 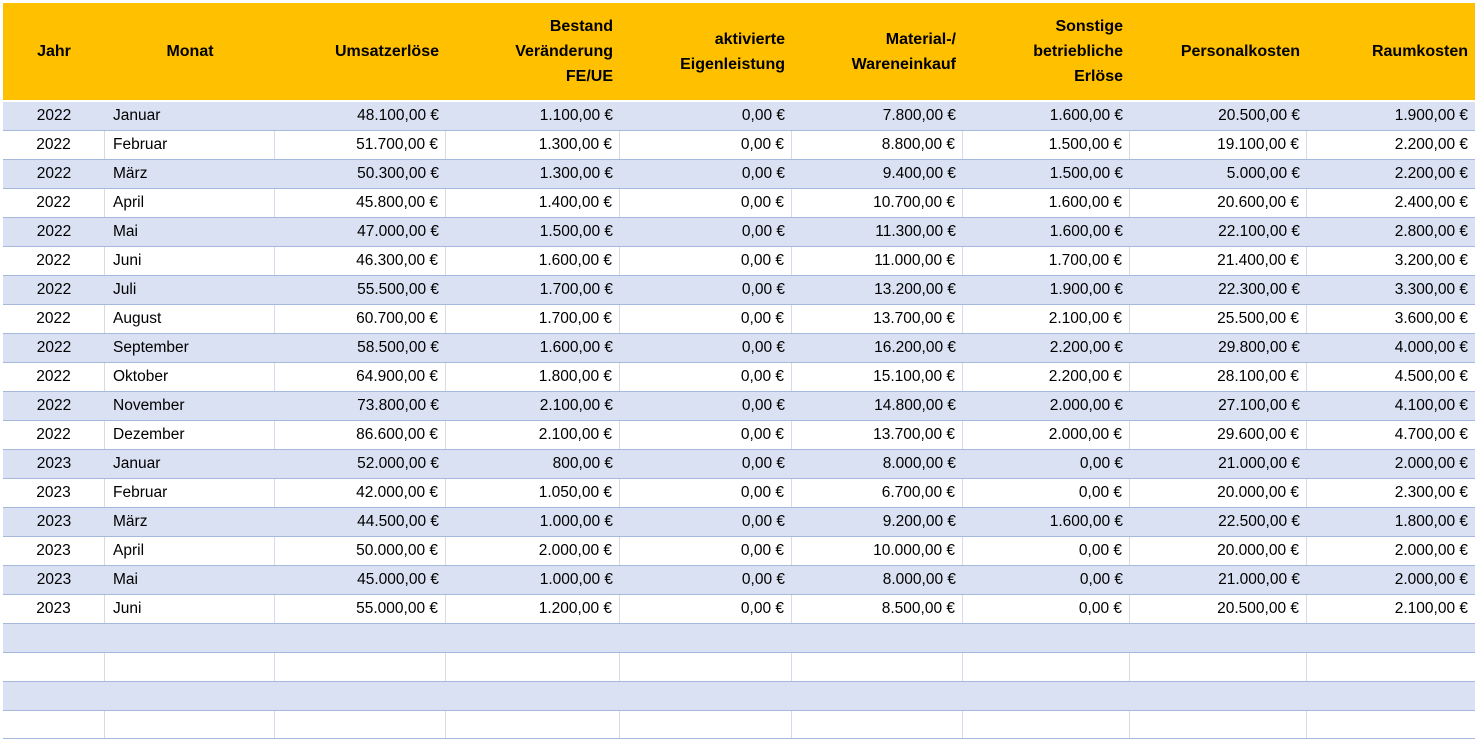 I want to click on cell-raumkosten: 2.400,00 €, so click(x=1431, y=202).